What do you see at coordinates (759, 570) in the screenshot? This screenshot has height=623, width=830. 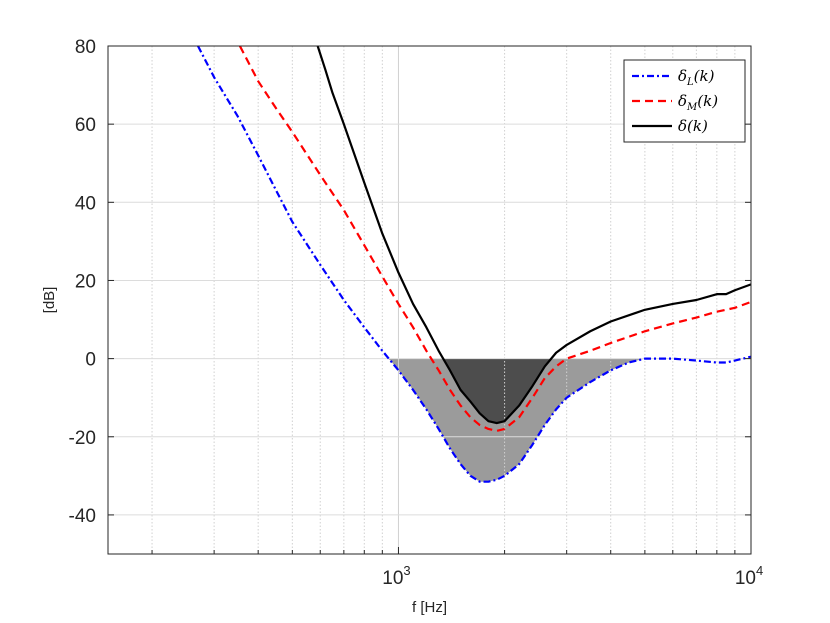 I see `x-tick-exponent: 4` at bounding box center [759, 570].